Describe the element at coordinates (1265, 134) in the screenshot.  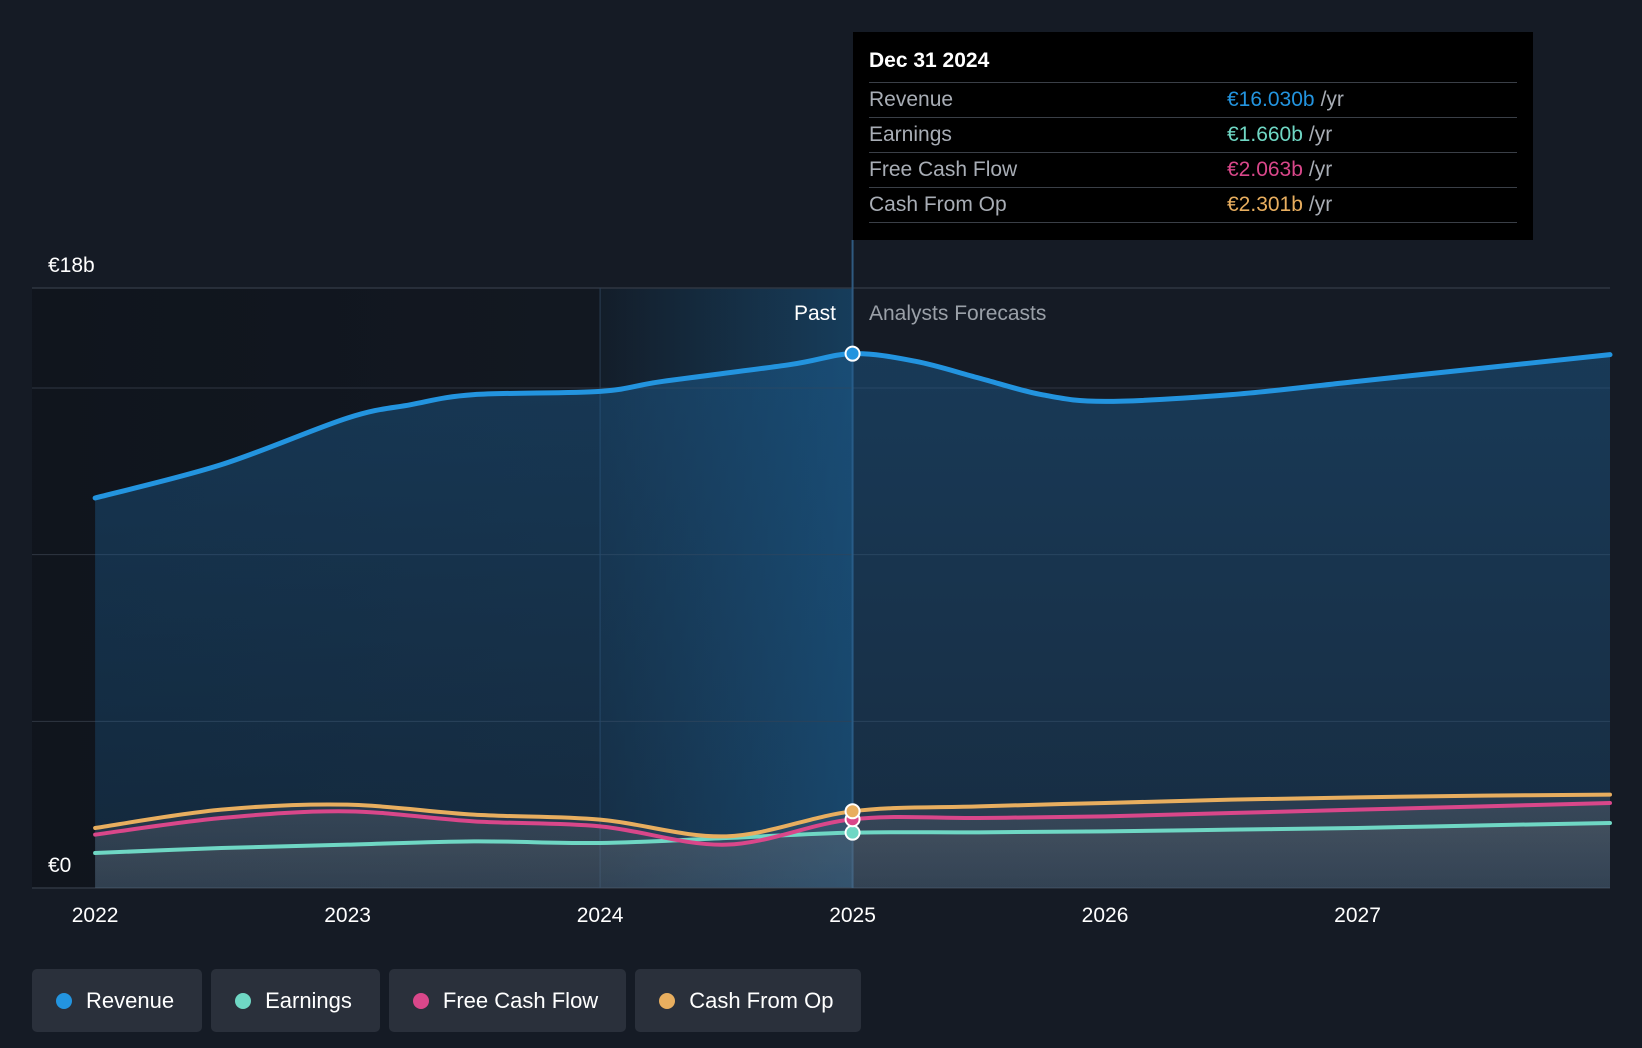
I see `tooltip-row-value: €1.660b` at that location.